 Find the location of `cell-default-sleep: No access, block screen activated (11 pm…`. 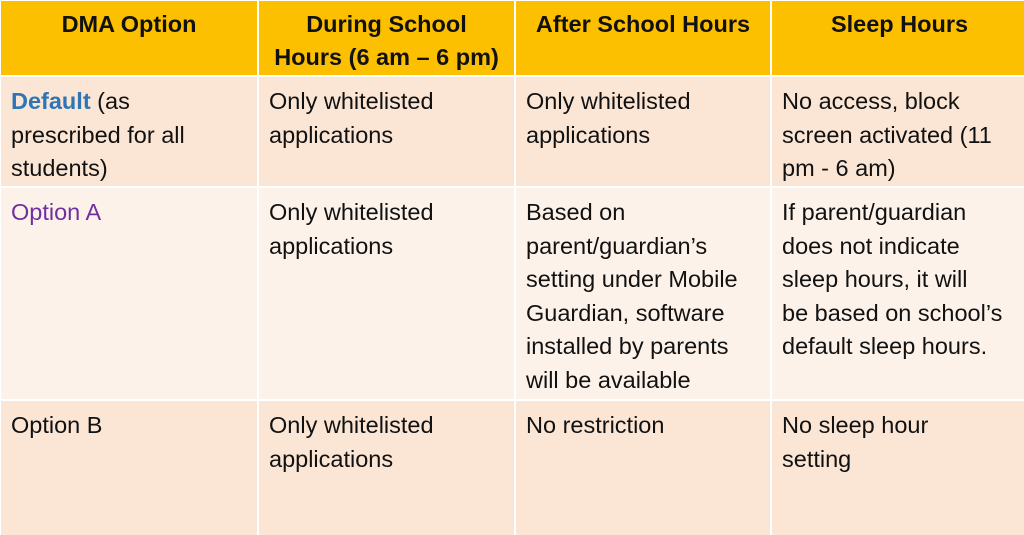

cell-default-sleep: No access, block screen activated (11 pm… is located at coordinates (898, 131).